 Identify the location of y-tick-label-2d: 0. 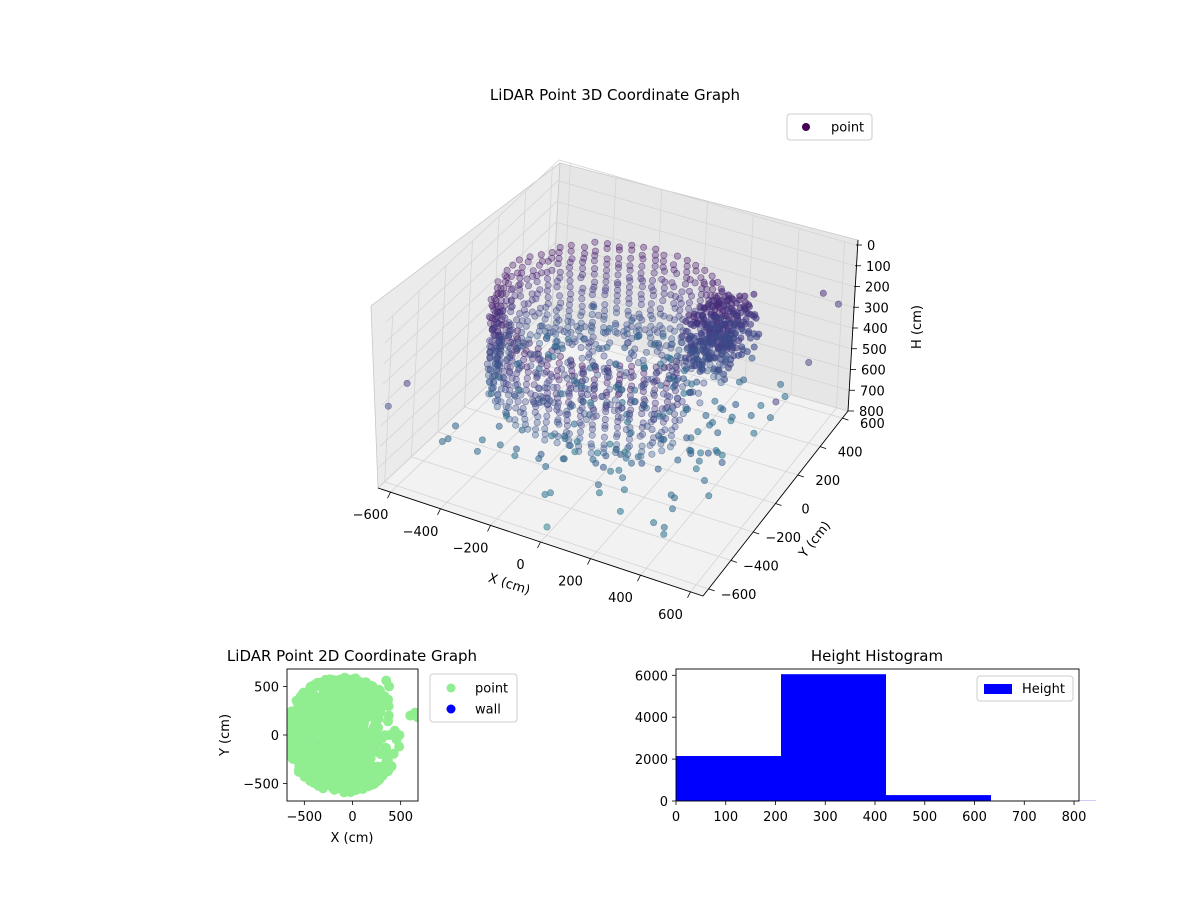
(275, 736).